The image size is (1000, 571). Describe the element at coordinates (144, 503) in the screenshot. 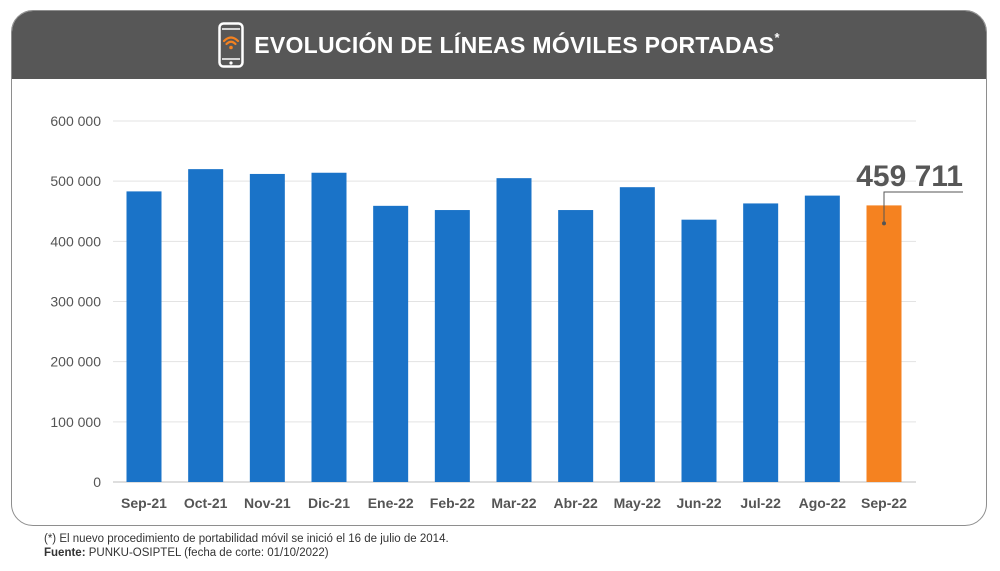

I see `x-tick-label: Sep-21` at that location.